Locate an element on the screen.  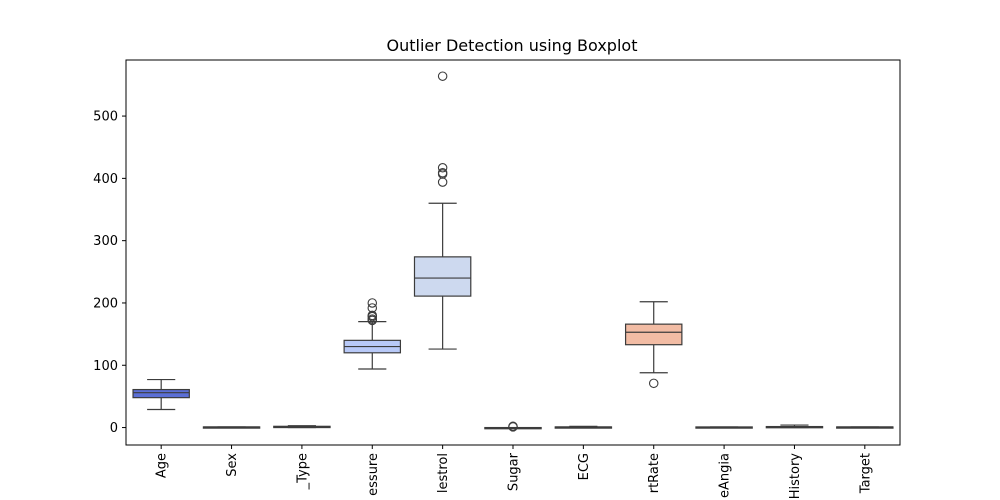
x-tick-label: rtRate is located at coordinates (654, 473).